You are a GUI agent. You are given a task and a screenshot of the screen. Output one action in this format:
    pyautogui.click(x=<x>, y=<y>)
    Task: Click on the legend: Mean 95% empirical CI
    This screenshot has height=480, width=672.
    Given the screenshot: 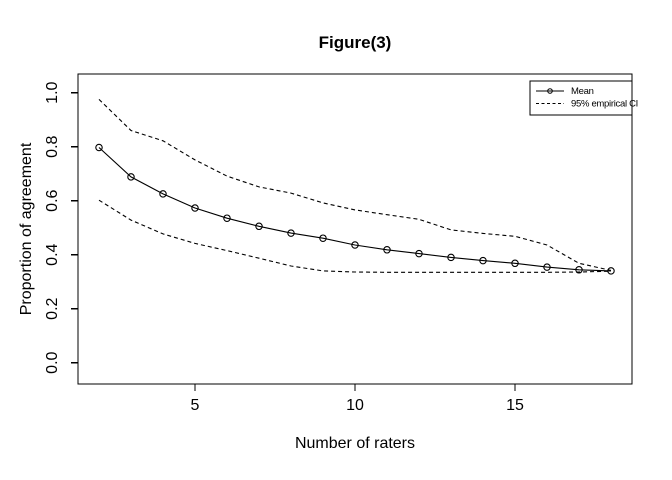 What is the action you would take?
    pyautogui.click(x=583, y=98)
    